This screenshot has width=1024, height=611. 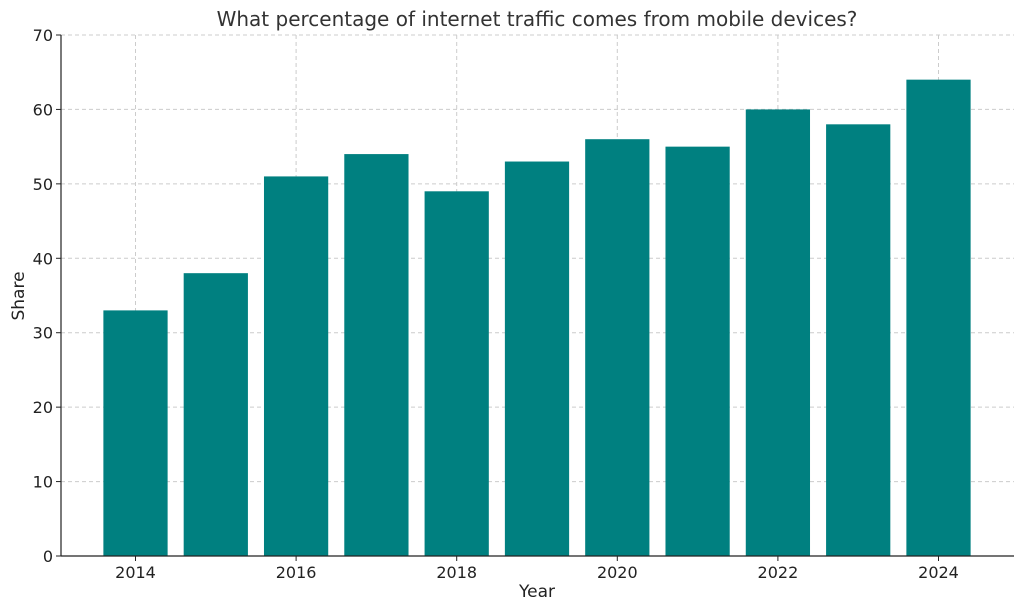 What do you see at coordinates (376, 355) in the screenshot?
I see `bar-2017` at bounding box center [376, 355].